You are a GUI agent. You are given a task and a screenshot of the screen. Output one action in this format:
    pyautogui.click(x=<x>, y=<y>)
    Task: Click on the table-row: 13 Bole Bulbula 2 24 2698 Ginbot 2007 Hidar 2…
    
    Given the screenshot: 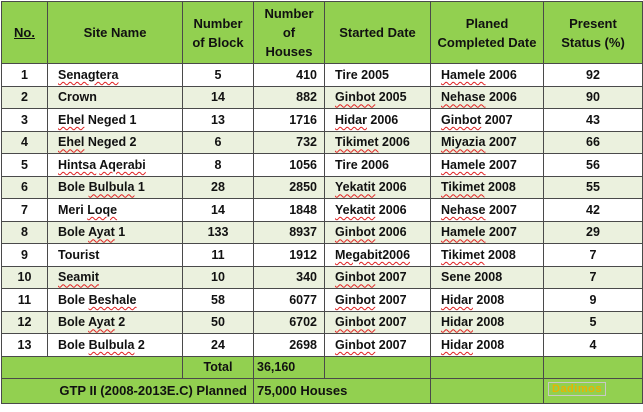 What is the action you would take?
    pyautogui.click(x=322, y=345)
    